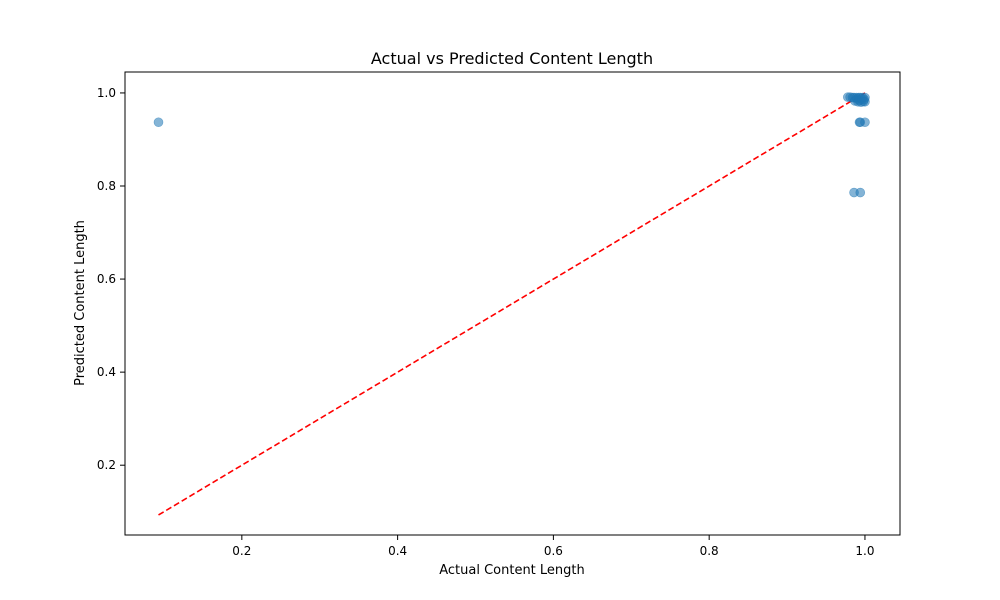 The image size is (1000, 600). Describe the element at coordinates (106, 372) in the screenshot. I see `y-tick-label: 0.4` at that location.